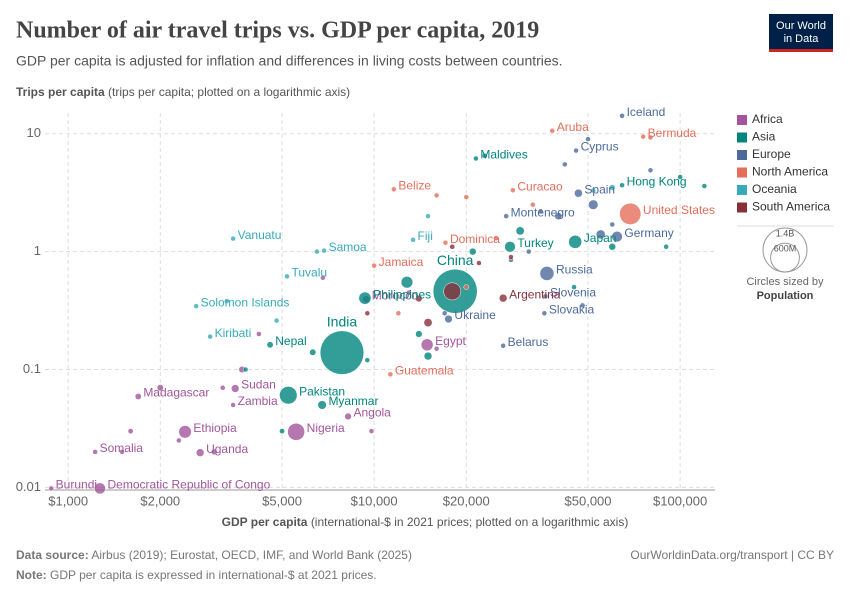  I want to click on y-tick-label: 0.01, so click(28, 486).